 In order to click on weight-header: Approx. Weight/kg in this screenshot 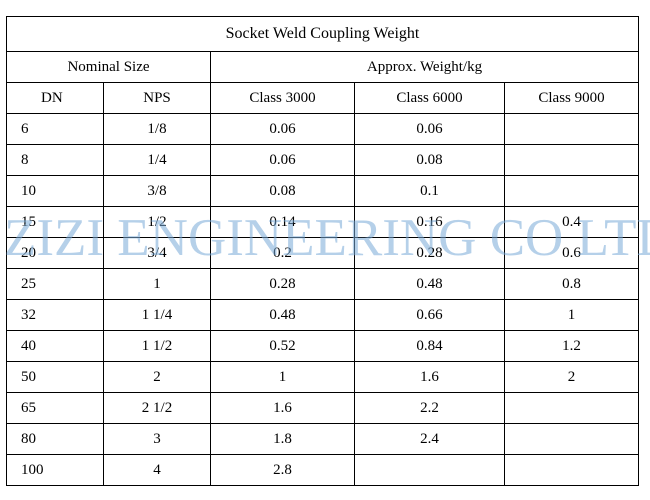, I will do `click(424, 67)`.